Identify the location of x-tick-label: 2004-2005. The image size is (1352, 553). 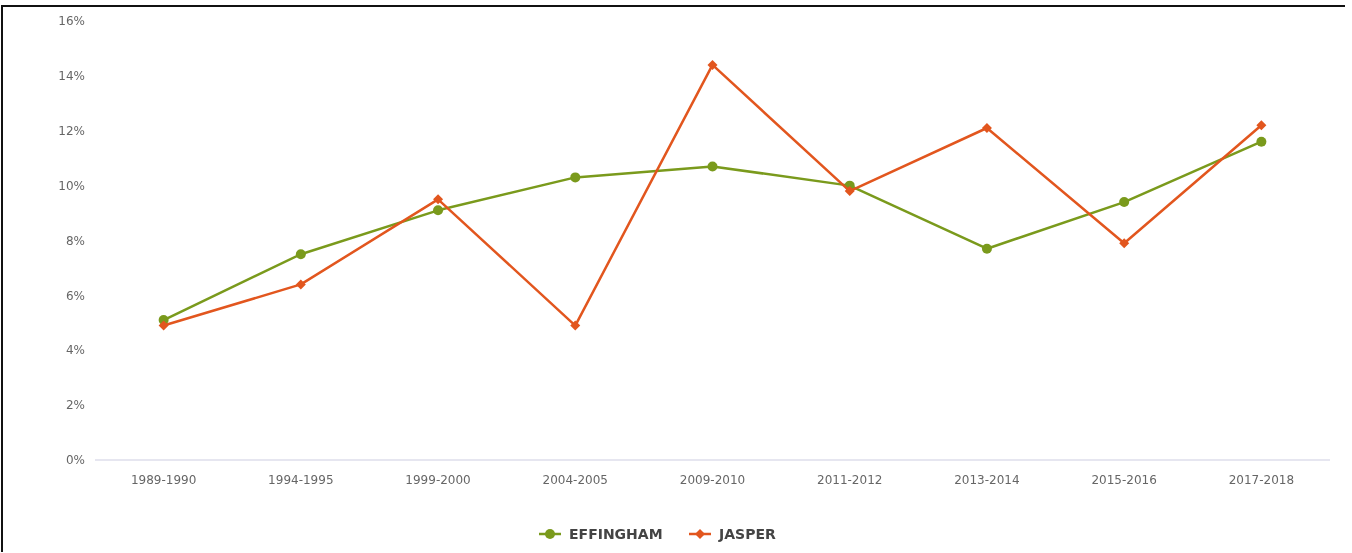
(575, 480).